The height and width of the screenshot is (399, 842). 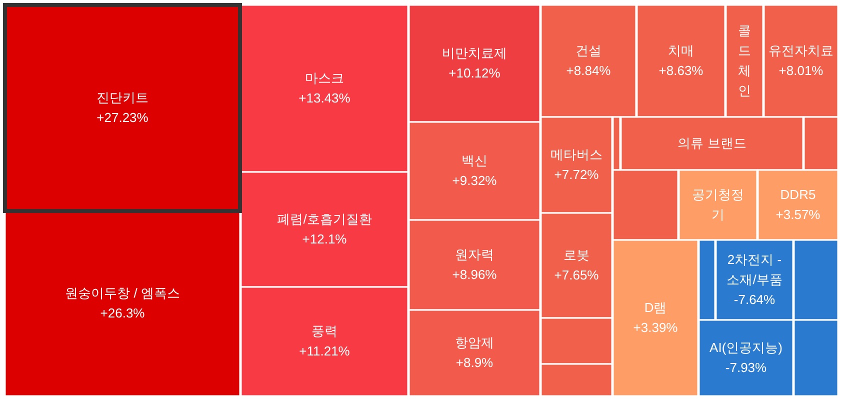 What do you see at coordinates (577, 275) in the screenshot?
I see `data-label: +7.65%` at bounding box center [577, 275].